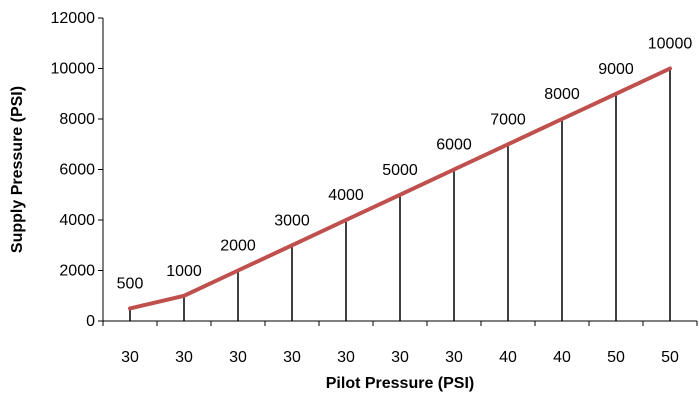 Image resolution: width=699 pixels, height=399 pixels. I want to click on data-label: 10000, so click(670, 44).